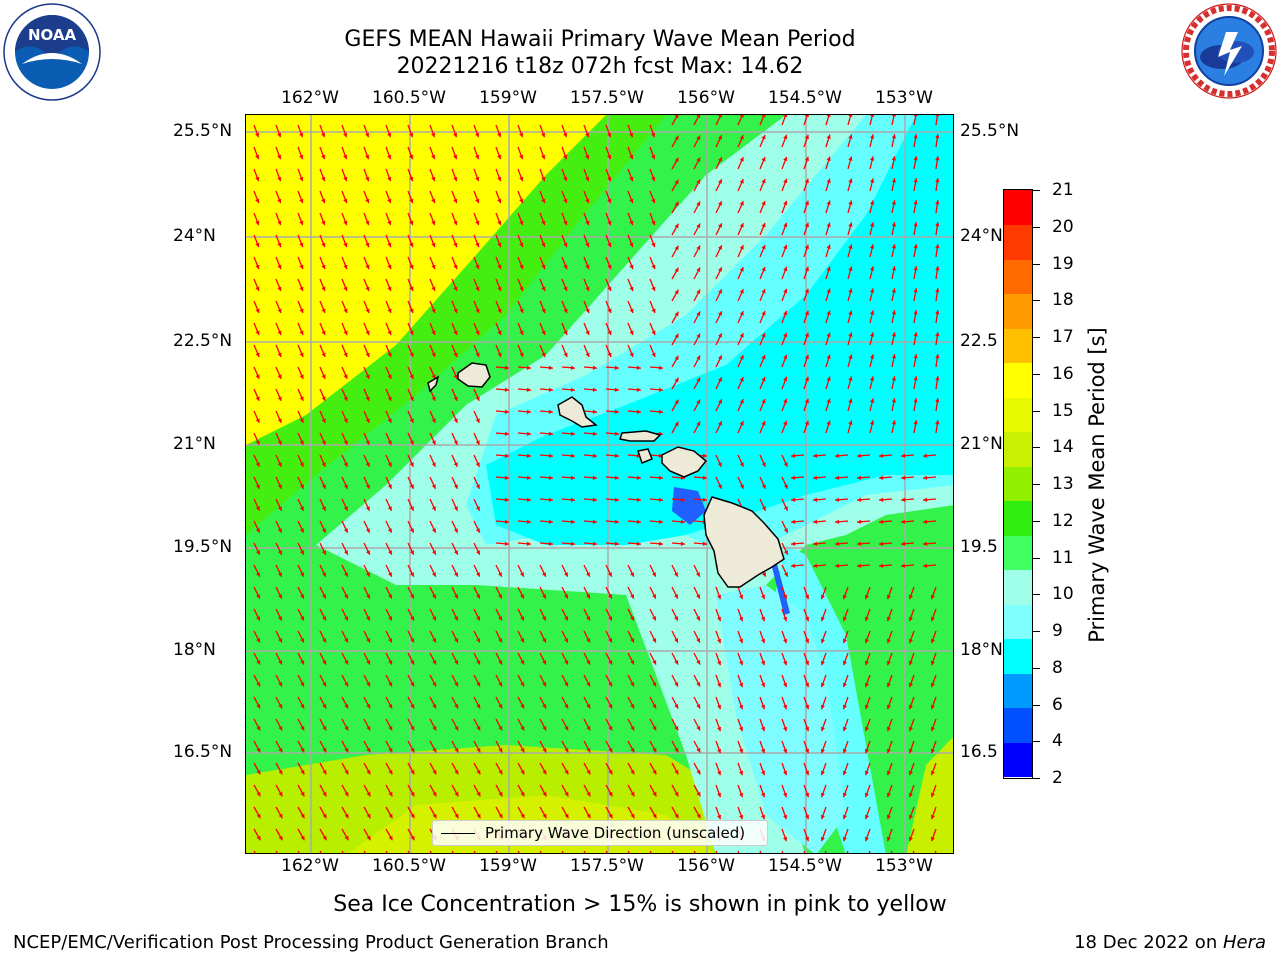 This screenshot has width=1280, height=960. I want to click on lat-tick-right: 16.5, so click(979, 752).